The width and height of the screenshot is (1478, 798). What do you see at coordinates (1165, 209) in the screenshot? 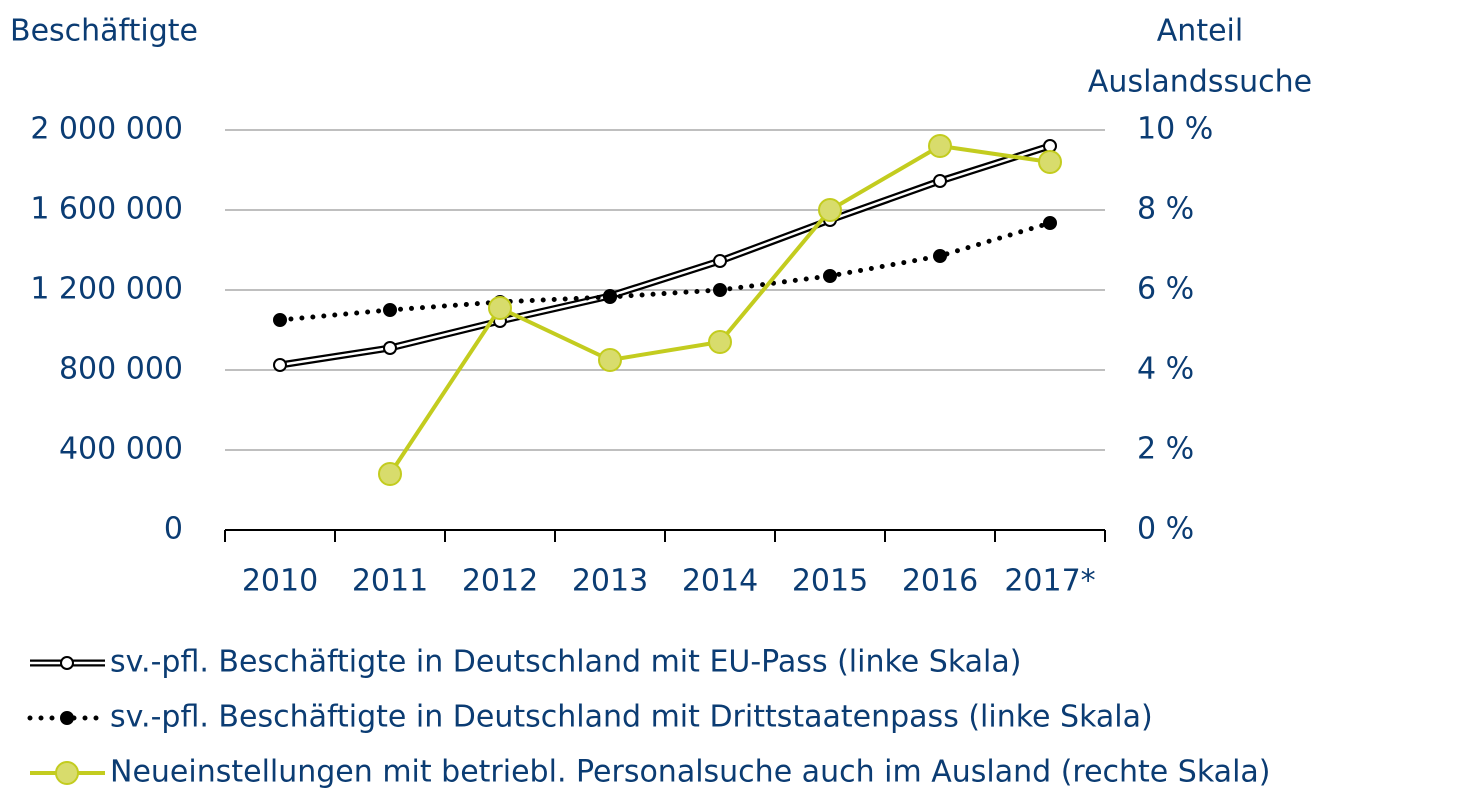
I see `y2-tick-label: 8 %` at bounding box center [1165, 209].